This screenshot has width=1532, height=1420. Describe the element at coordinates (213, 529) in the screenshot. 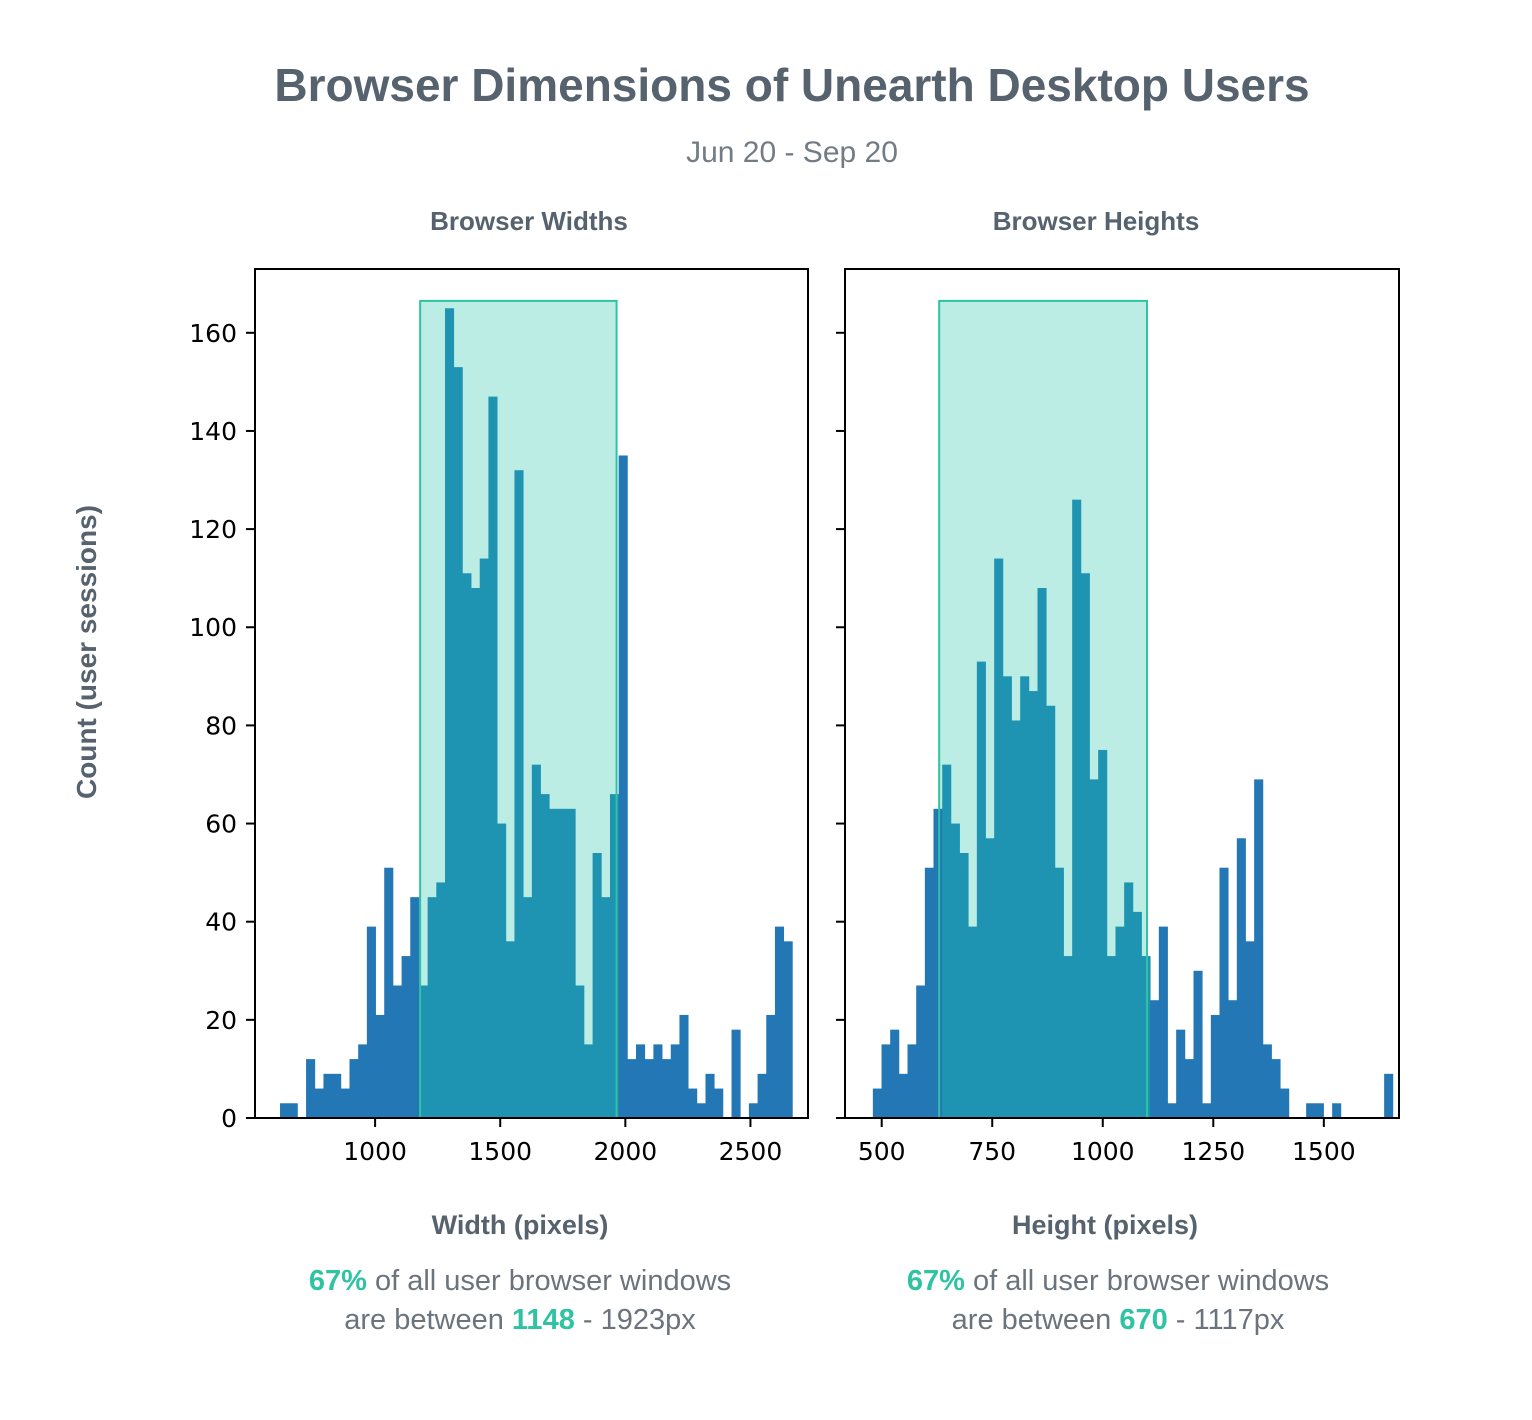

I see `y-tick-label: 120` at that location.